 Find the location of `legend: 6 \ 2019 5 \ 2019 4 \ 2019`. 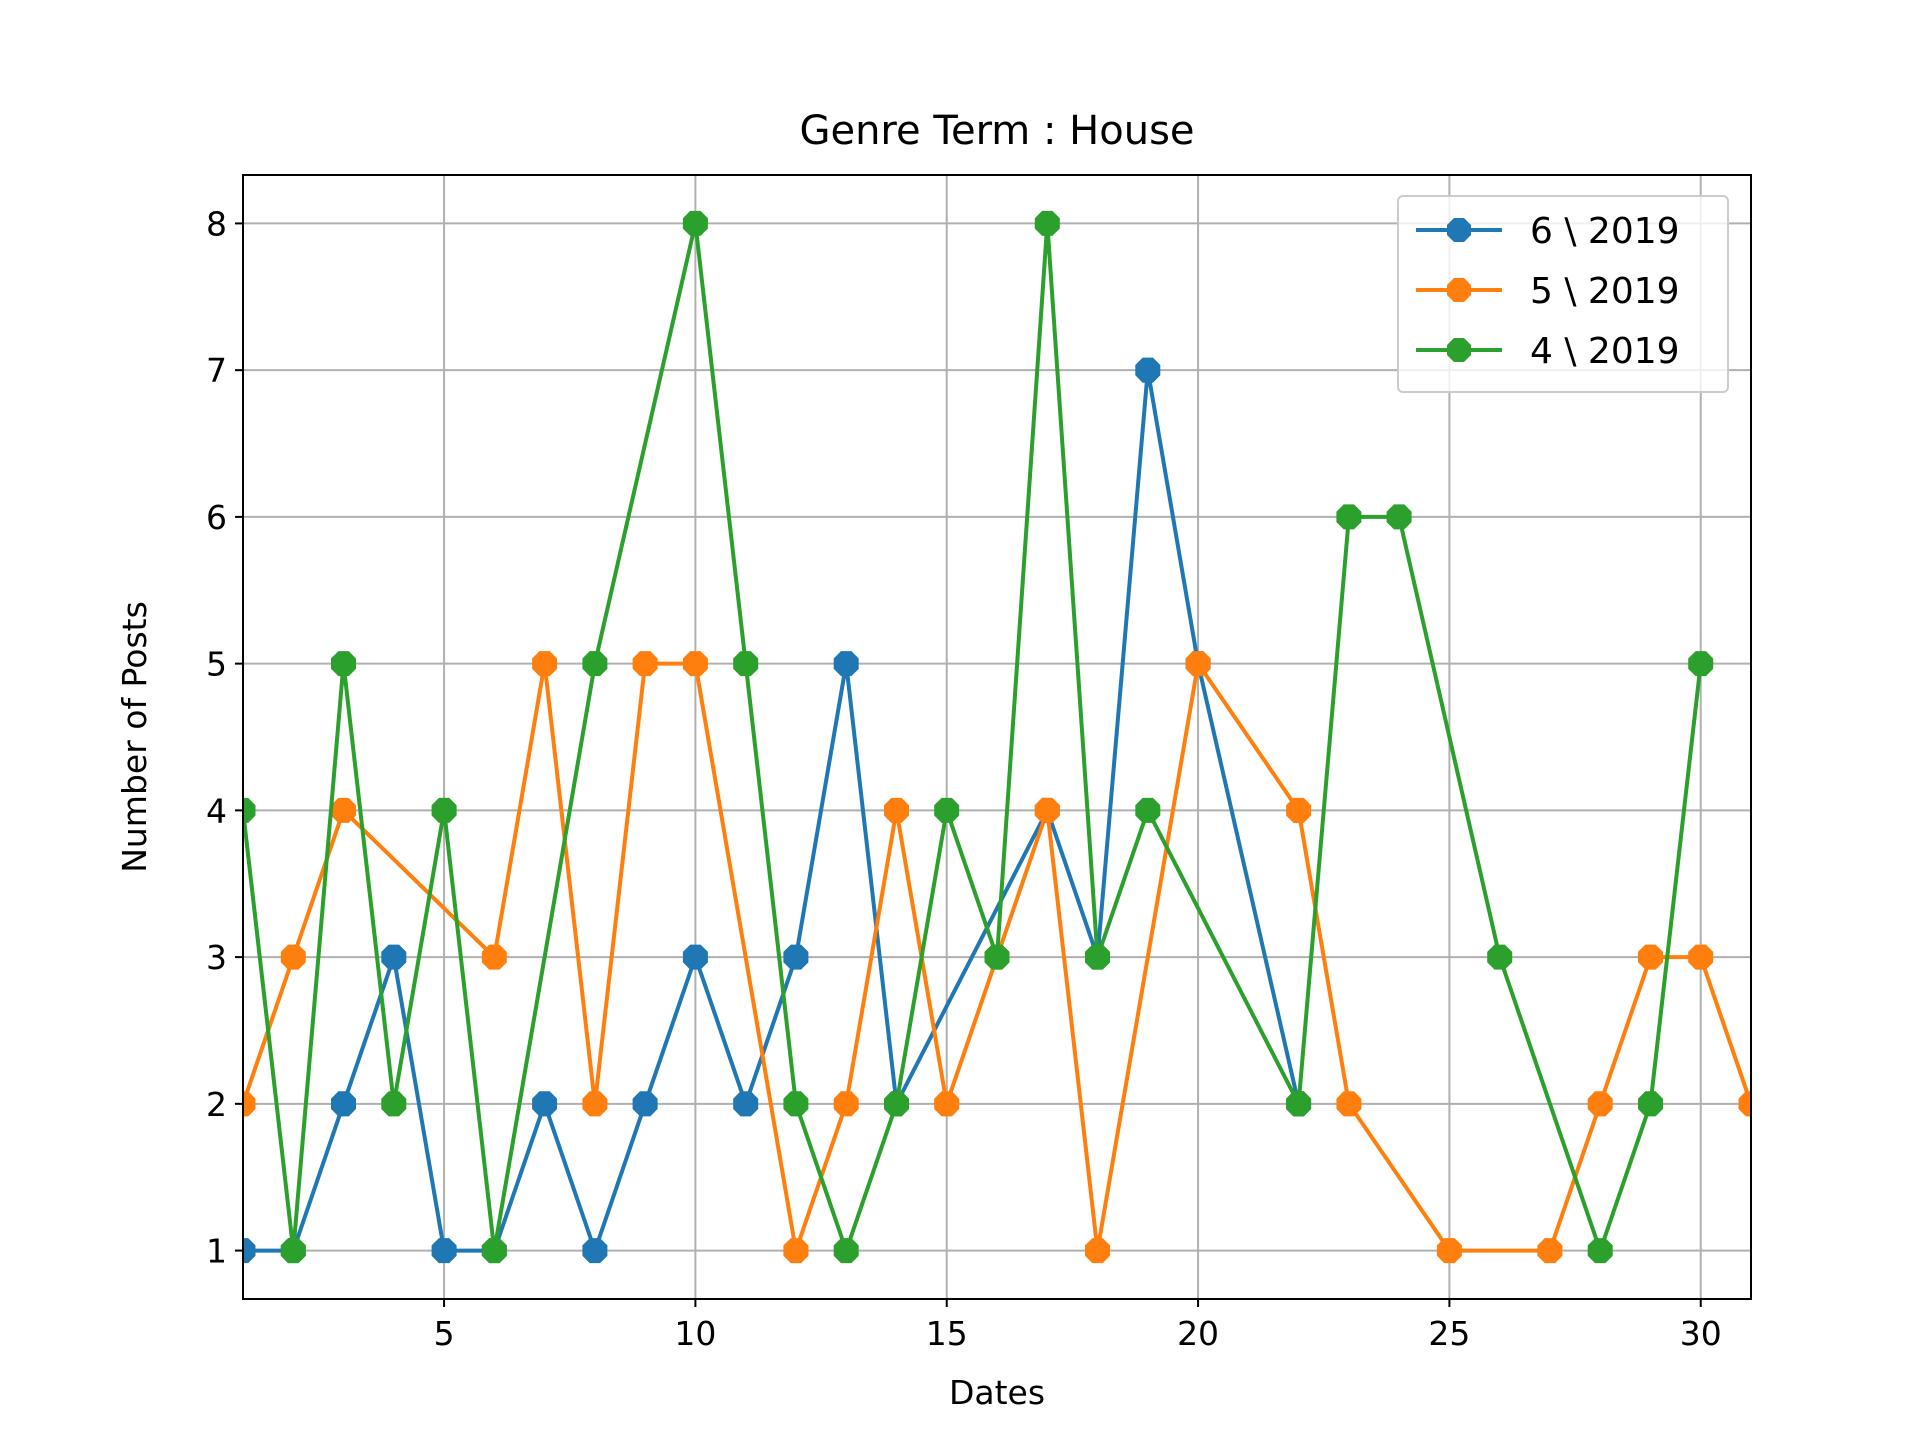

legend: 6 \ 2019 5 \ 2019 4 \ 2019 is located at coordinates (1563, 294).